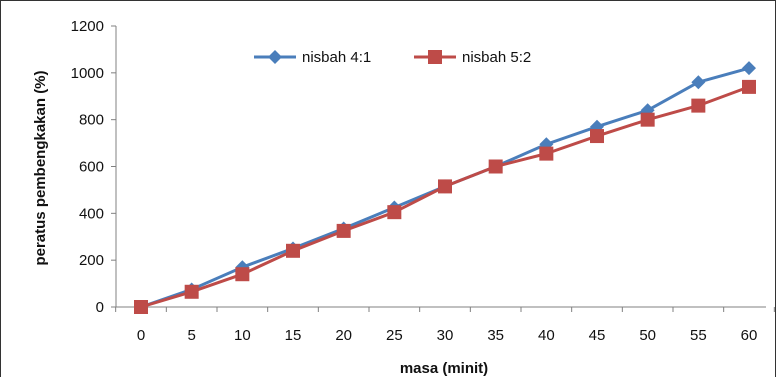 This screenshot has height=378, width=776. Describe the element at coordinates (343, 335) in the screenshot. I see `x-tick-label: 20` at that location.